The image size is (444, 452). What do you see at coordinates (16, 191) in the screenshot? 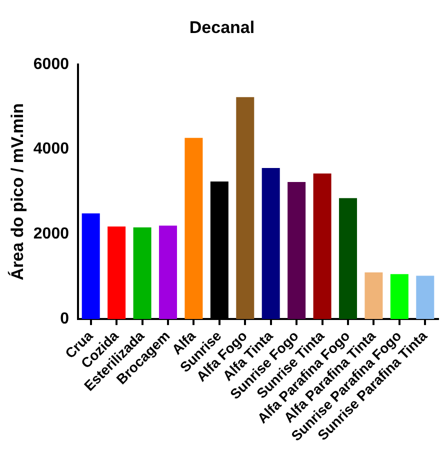
I see `y-axis-title: Área do pico / mV.min` at bounding box center [16, 191].